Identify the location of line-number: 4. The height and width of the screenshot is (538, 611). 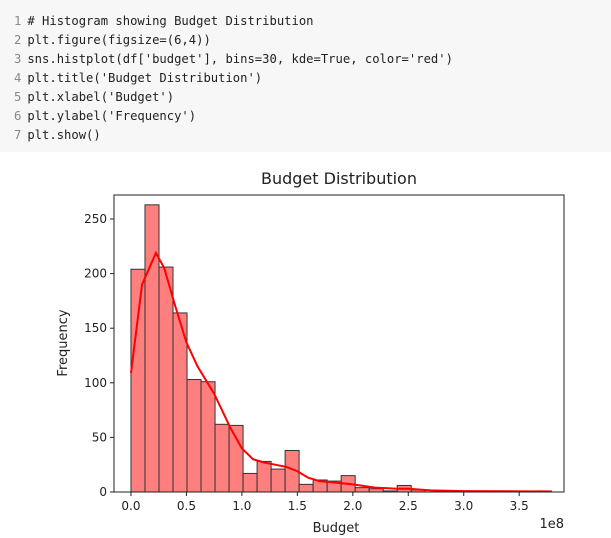
(18, 78).